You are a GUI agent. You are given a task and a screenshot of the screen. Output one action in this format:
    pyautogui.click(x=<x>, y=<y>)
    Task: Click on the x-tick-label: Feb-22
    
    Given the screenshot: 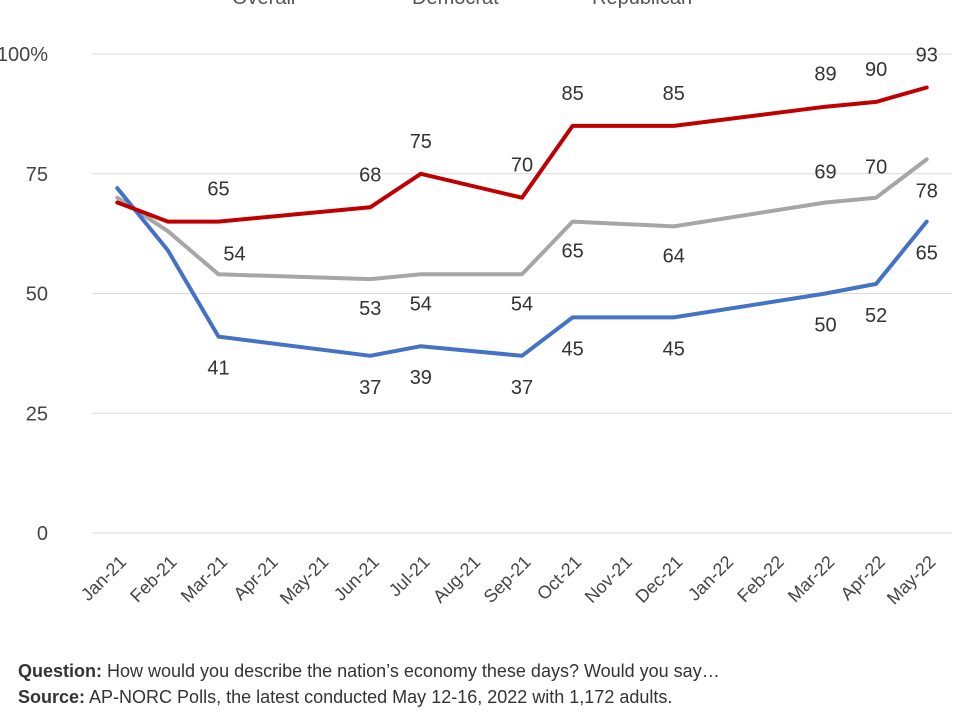 What is the action you would take?
    pyautogui.click(x=760, y=579)
    